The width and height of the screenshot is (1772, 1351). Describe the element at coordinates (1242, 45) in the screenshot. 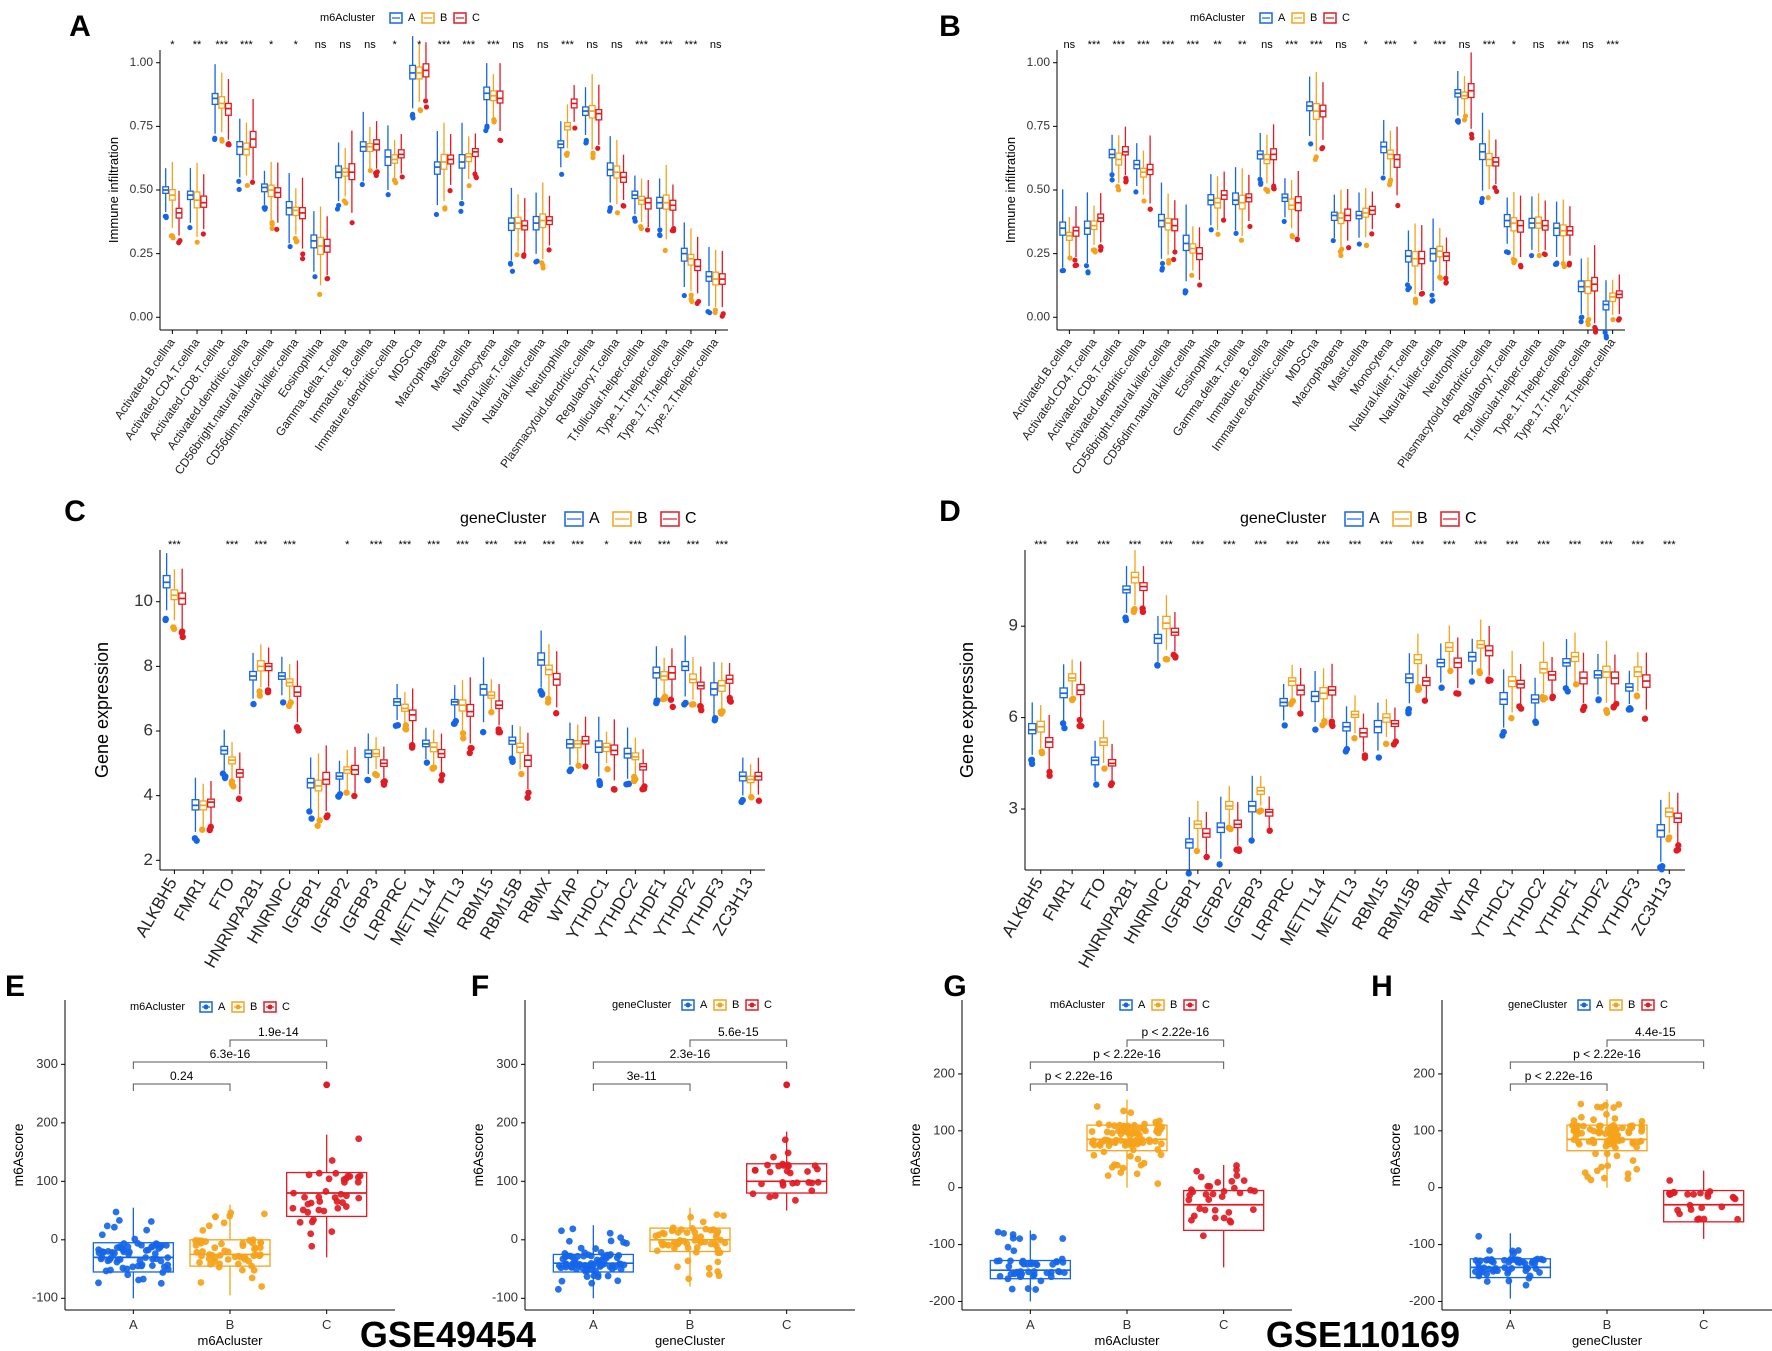

I see `significance-label: **` at that location.